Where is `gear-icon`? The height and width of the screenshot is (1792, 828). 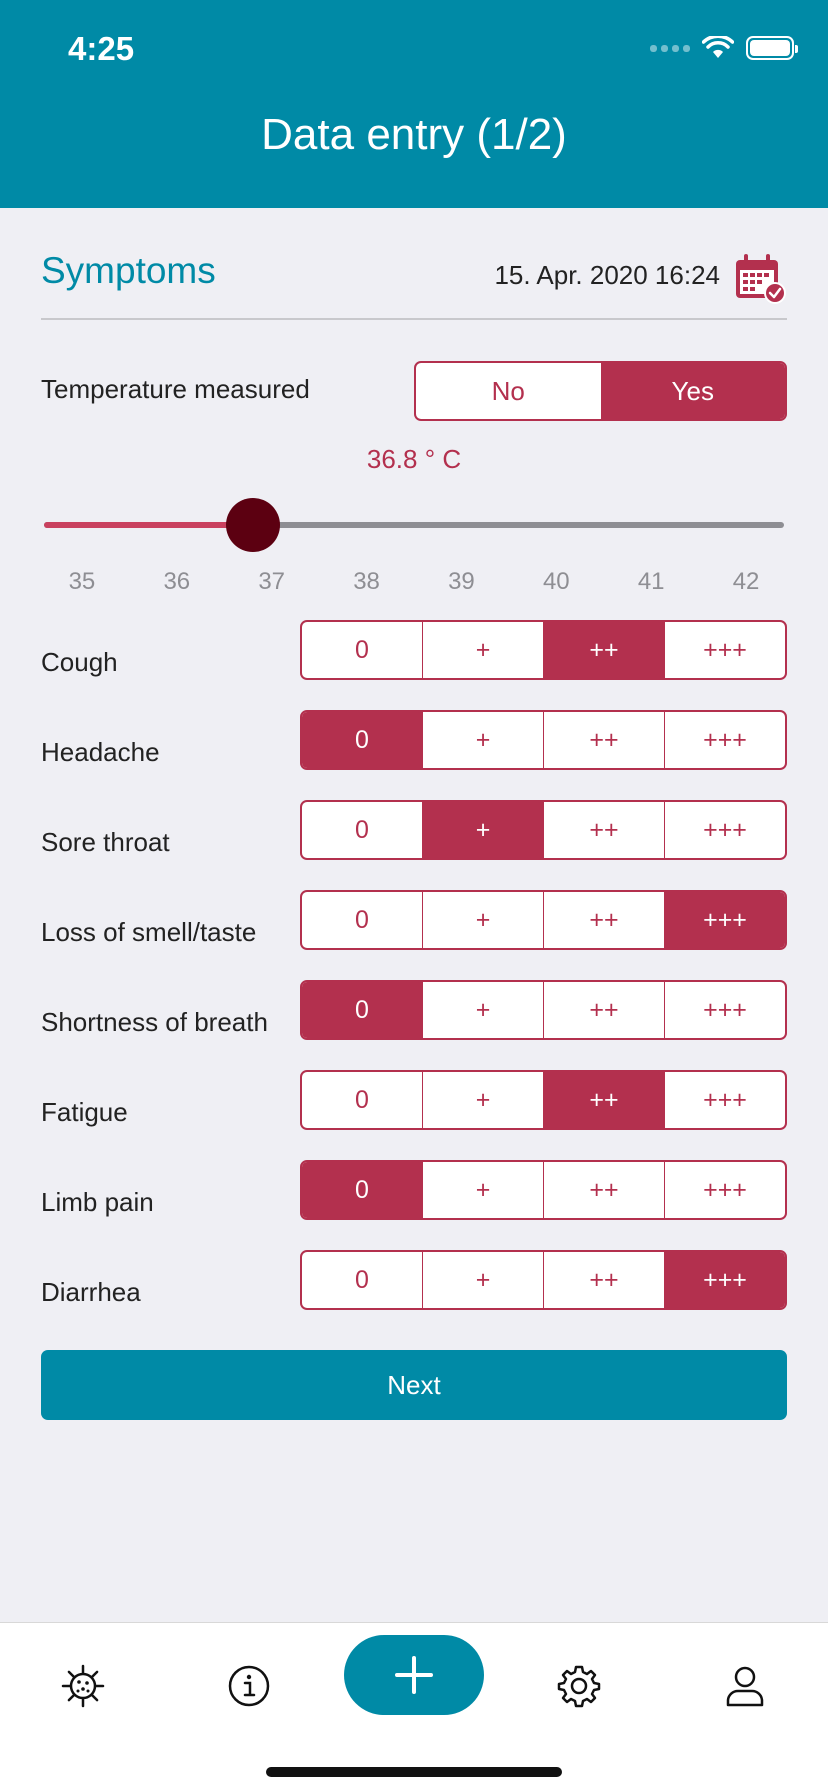 gear-icon is located at coordinates (579, 1686).